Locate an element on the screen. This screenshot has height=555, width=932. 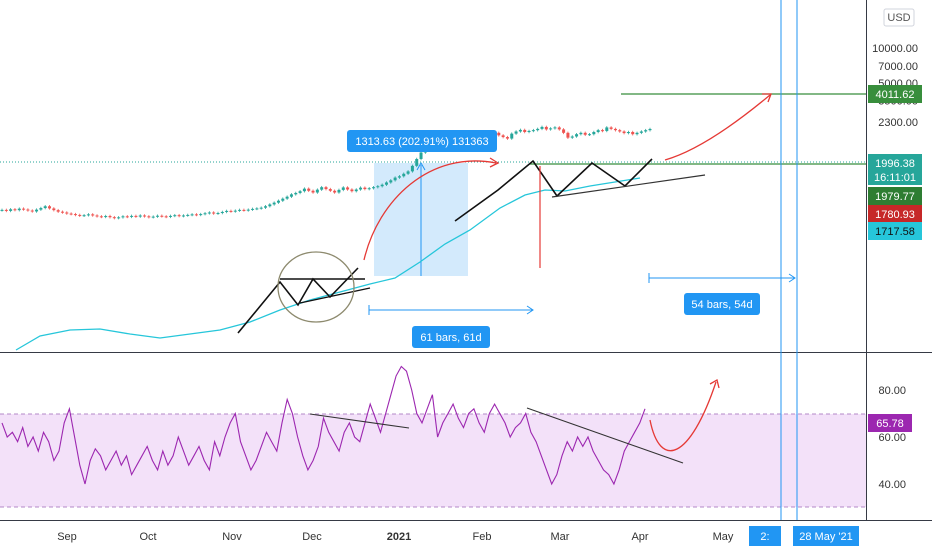
rsi-axis: 80.00 60.00 40.00 is located at coordinates (892, 438).